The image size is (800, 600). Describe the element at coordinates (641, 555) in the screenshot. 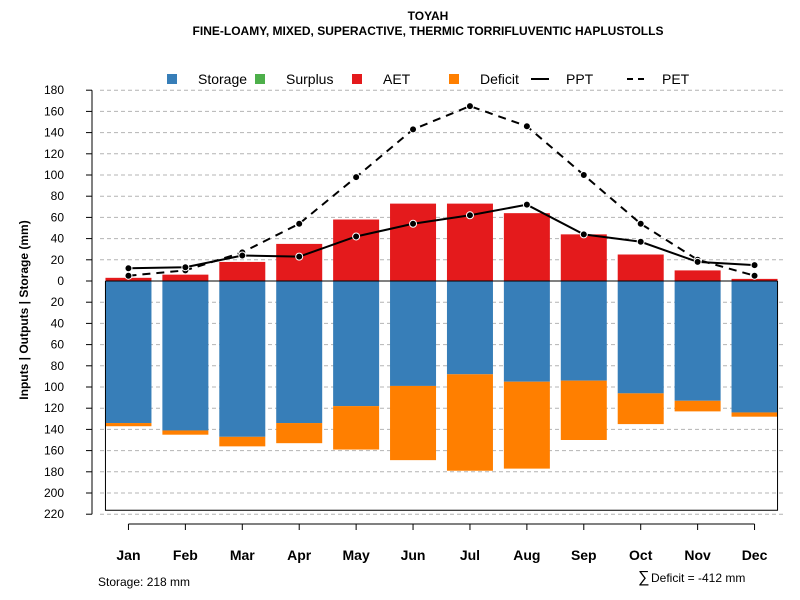

I see `x-tick-label: Oct` at that location.